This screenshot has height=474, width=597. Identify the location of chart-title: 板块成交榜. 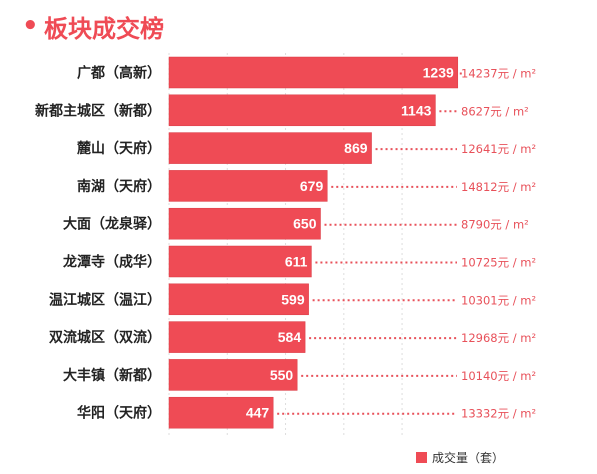
(104, 29).